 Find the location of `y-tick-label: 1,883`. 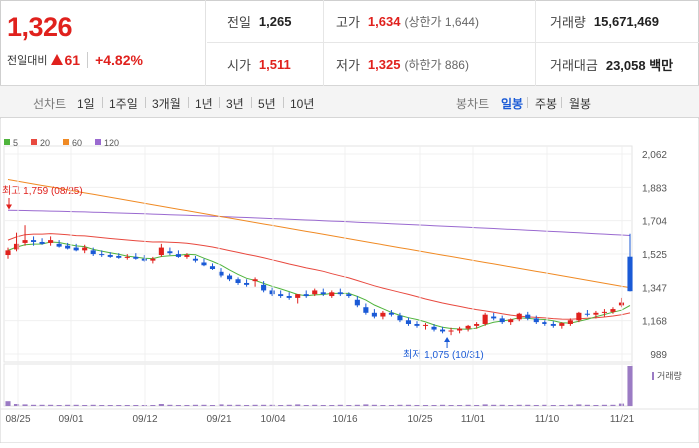

y-tick-label: 1,883 is located at coordinates (654, 188).